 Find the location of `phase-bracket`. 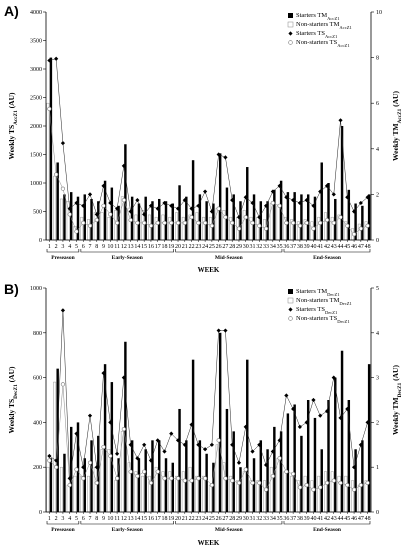

phase-bracket is located at coordinates (327, 523).